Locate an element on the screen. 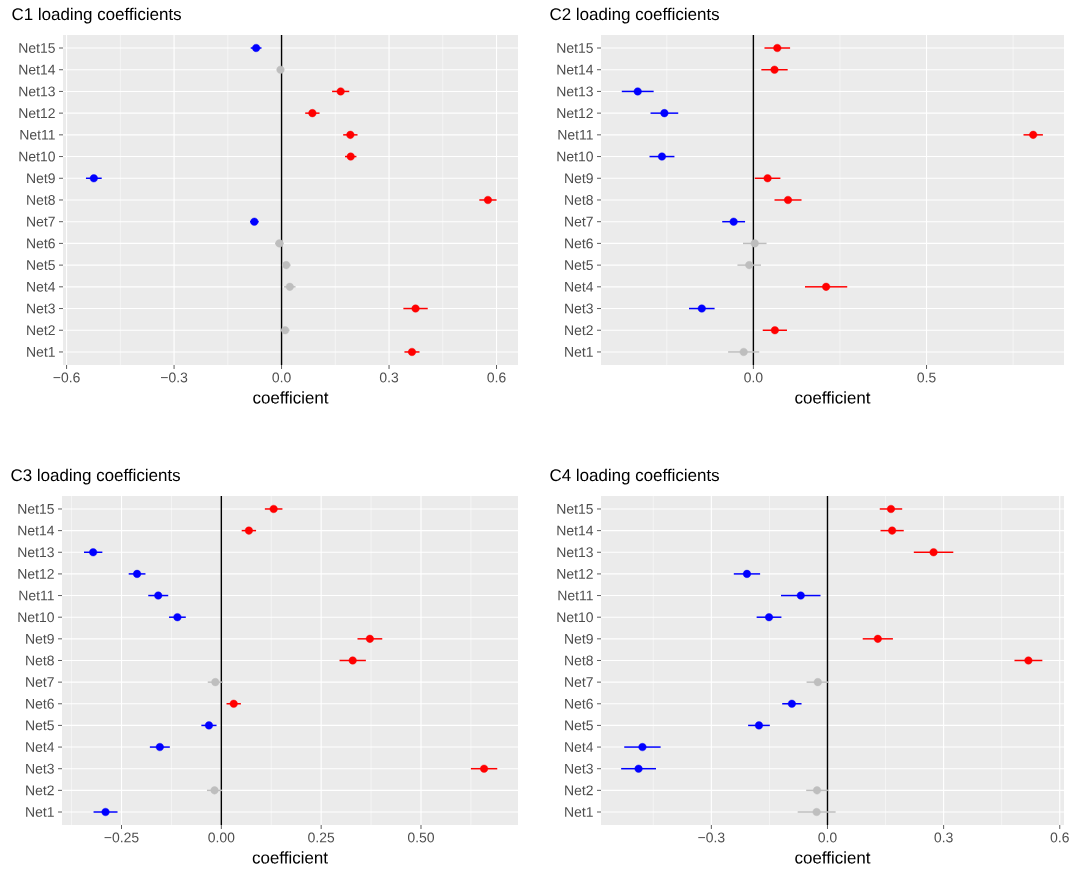  chart-title: C1 loading coefficients is located at coordinates (96, 15).